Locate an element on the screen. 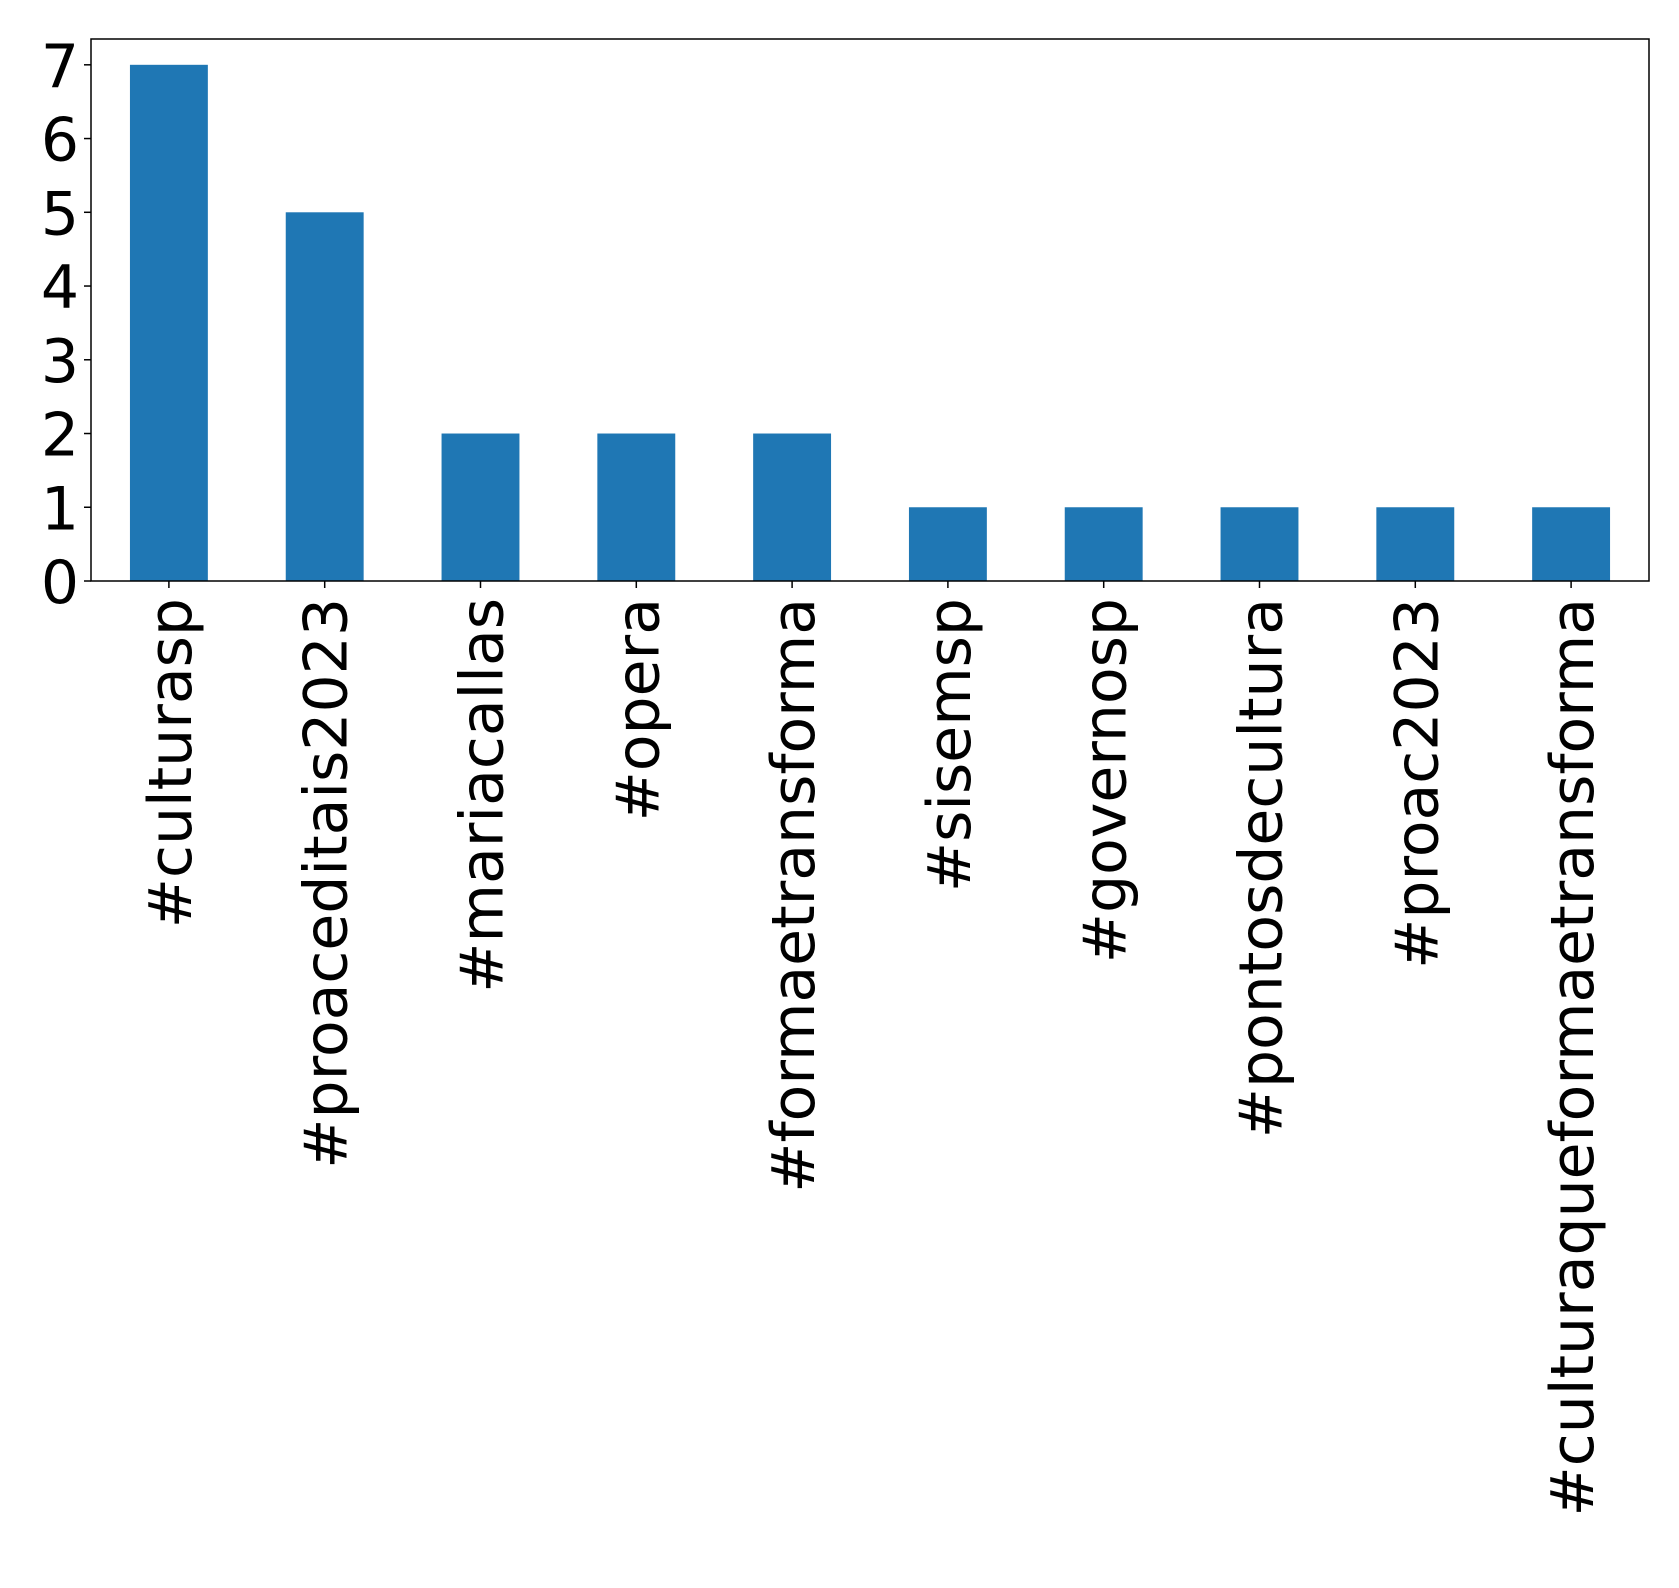  x-tick-label: #mariacallas is located at coordinates (483, 795).